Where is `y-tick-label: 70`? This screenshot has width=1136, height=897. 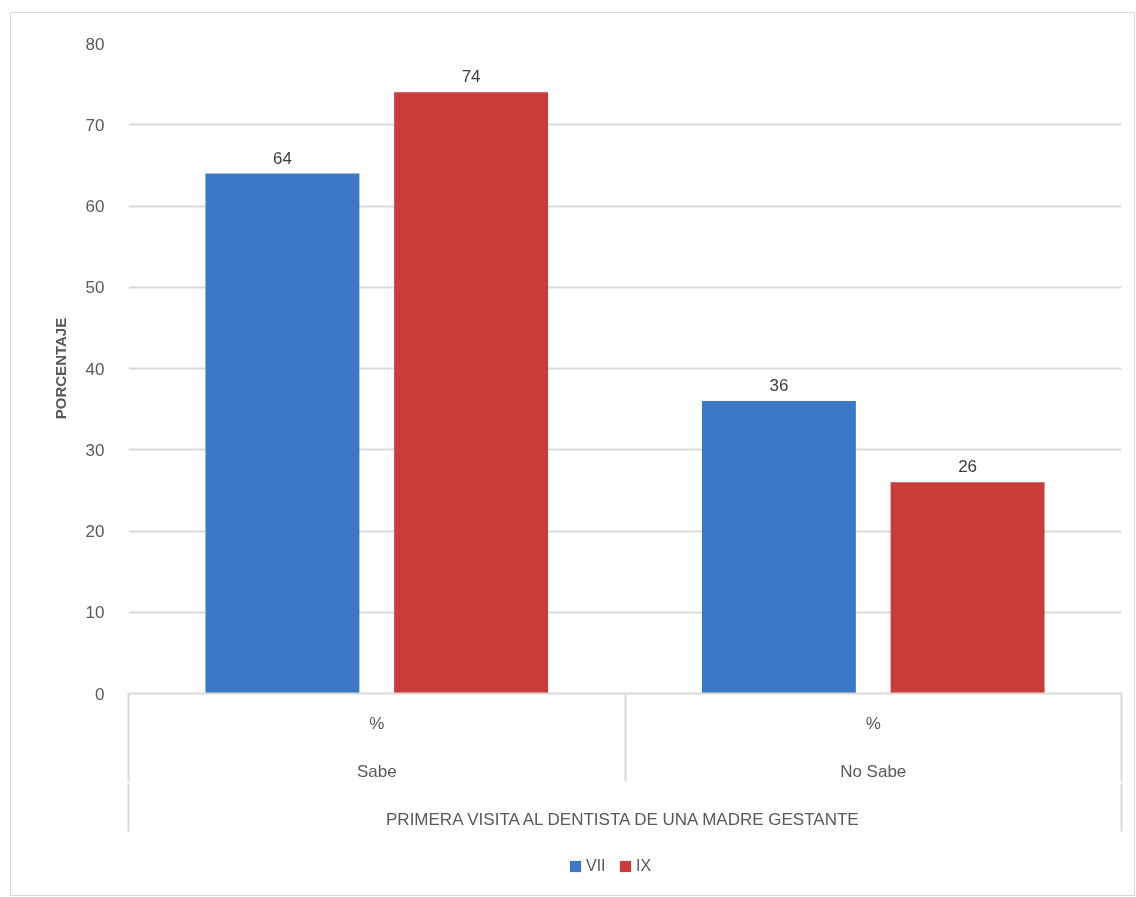 y-tick-label: 70 is located at coordinates (95, 125).